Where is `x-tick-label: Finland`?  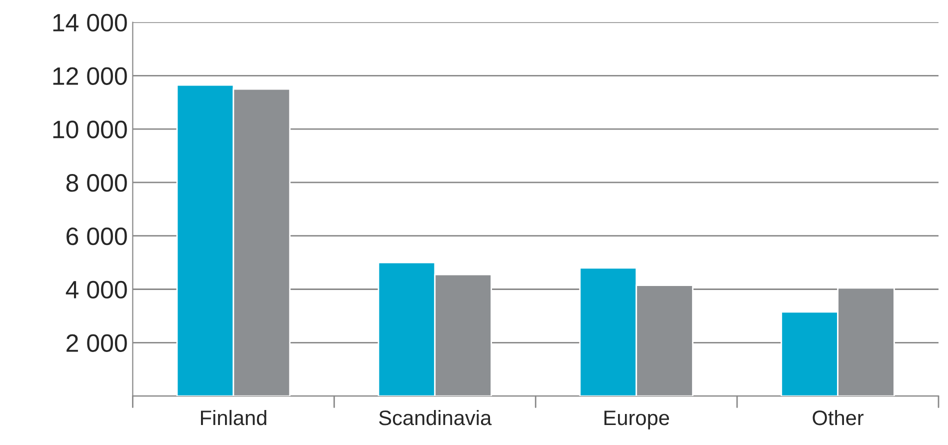
x-tick-label: Finland is located at coordinates (233, 418).